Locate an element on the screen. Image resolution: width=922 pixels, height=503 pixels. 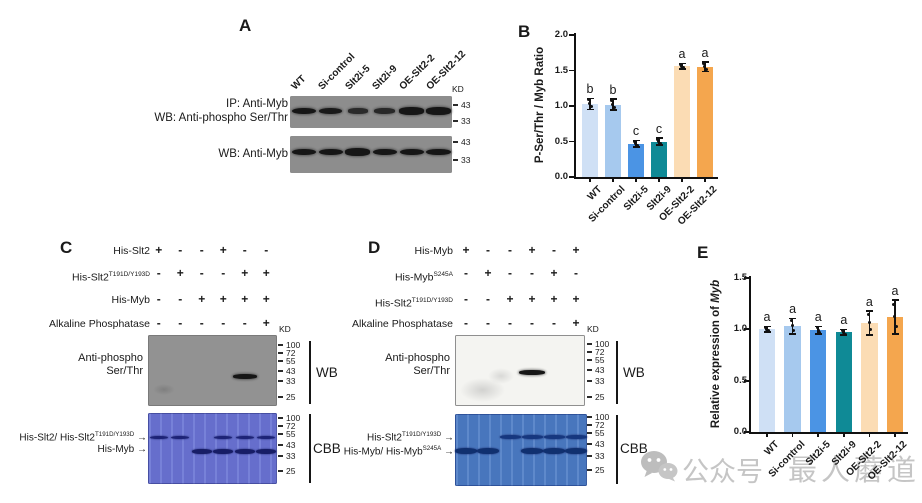
treatment-row-label: His-Slt2 is located at coordinates (131, 251).